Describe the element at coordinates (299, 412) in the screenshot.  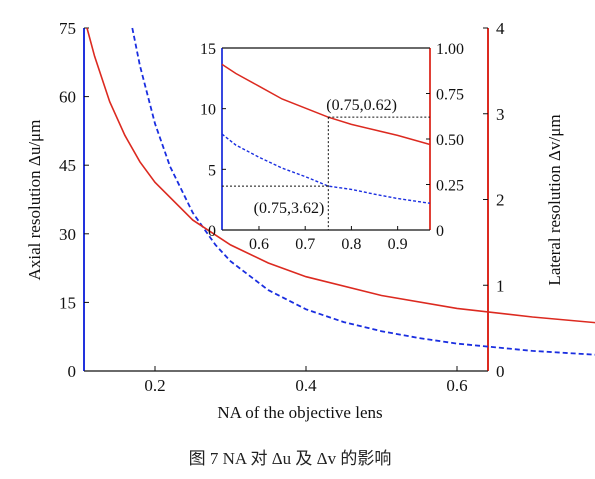
I see `x-axis-label: NA of the objective lens` at that location.